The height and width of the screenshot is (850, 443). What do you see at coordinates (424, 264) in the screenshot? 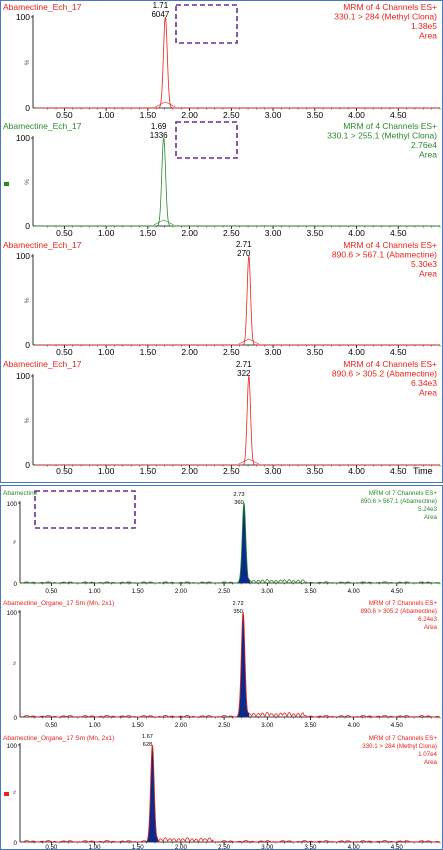
I see `channel-header-line: 5.30e3` at bounding box center [424, 264].